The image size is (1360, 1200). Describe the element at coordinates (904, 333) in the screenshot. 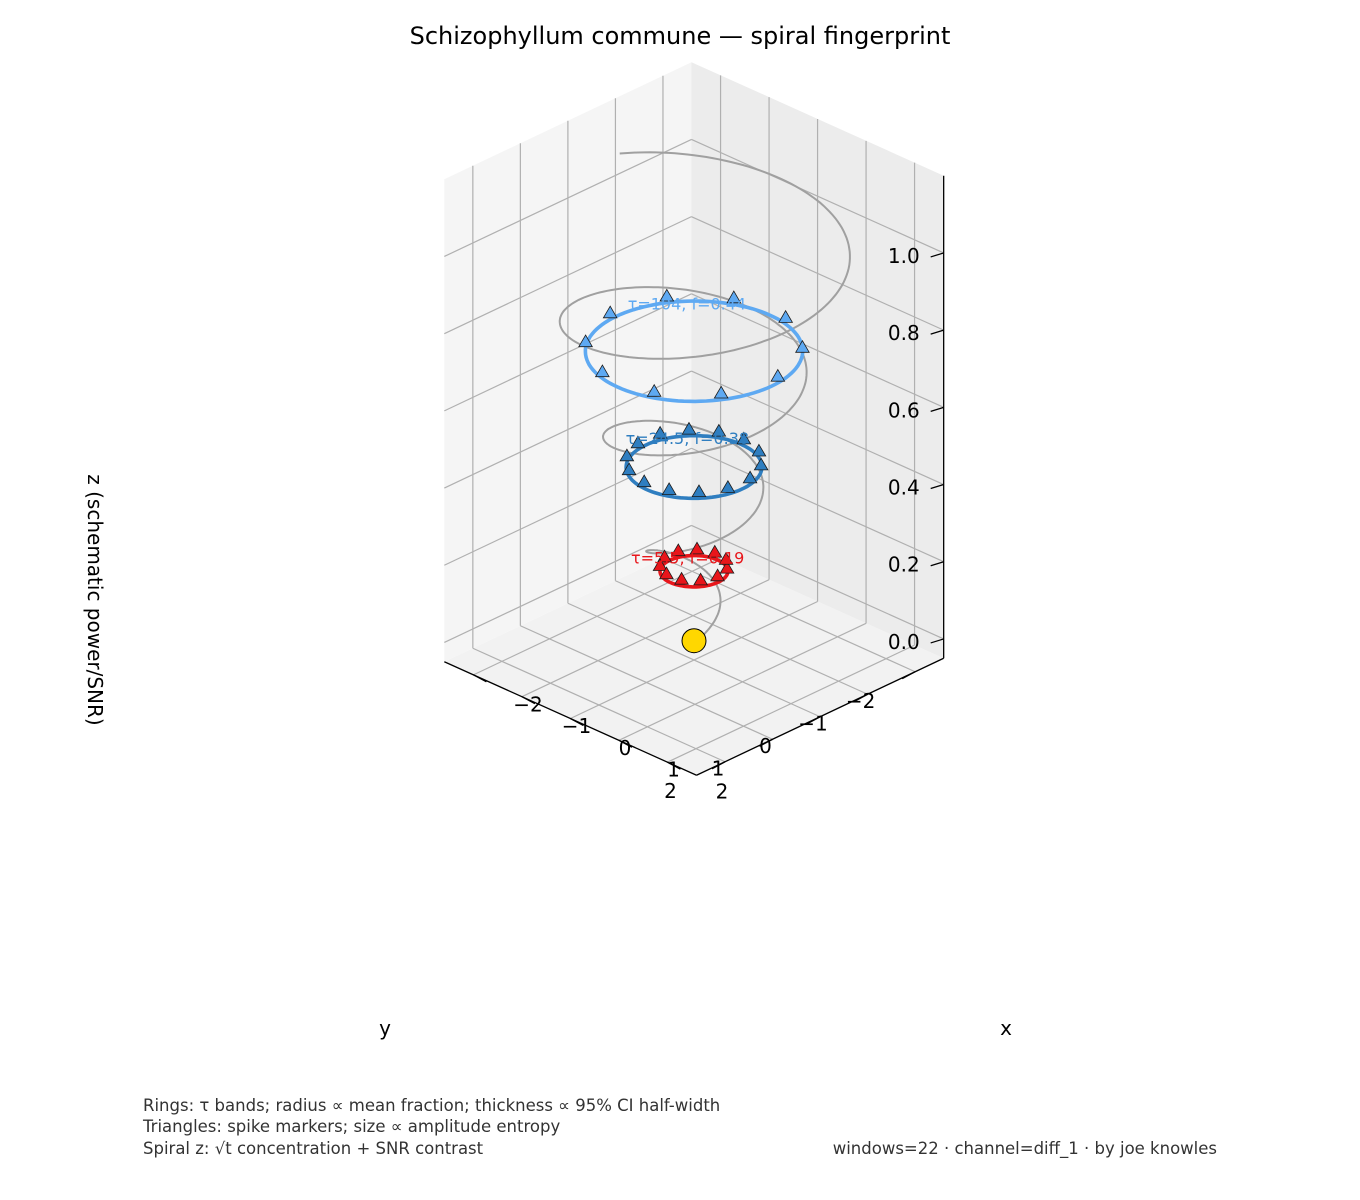

I see `z-tick-label: 0.8` at that location.